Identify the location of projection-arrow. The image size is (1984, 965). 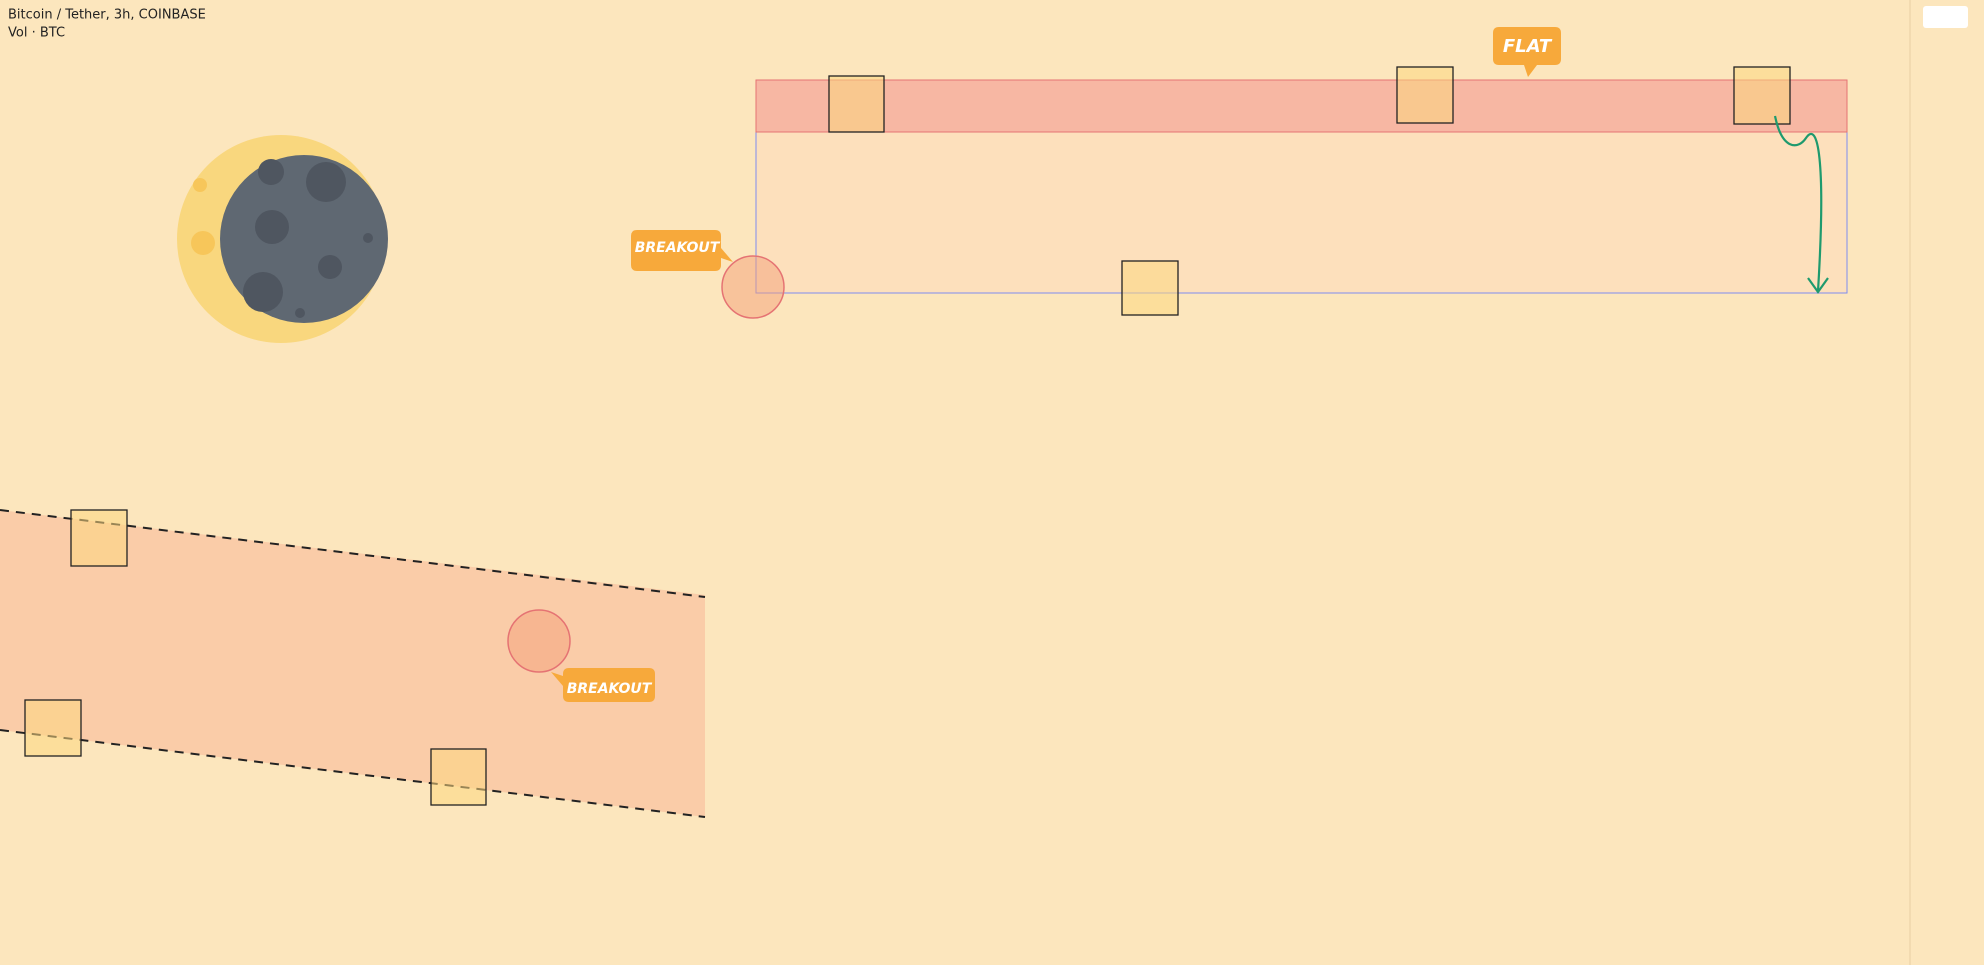
(1798, 203).